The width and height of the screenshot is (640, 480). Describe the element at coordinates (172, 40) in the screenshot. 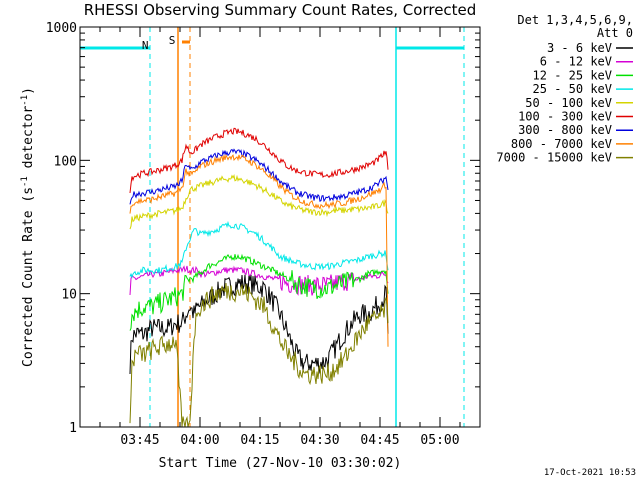

I see `saa-annotation: S` at that location.